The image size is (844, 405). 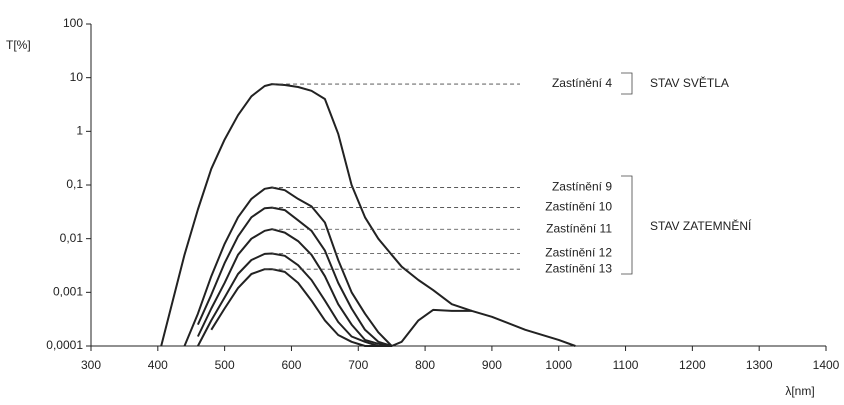 I want to click on y-tick-label: 1, so click(x=79, y=131).